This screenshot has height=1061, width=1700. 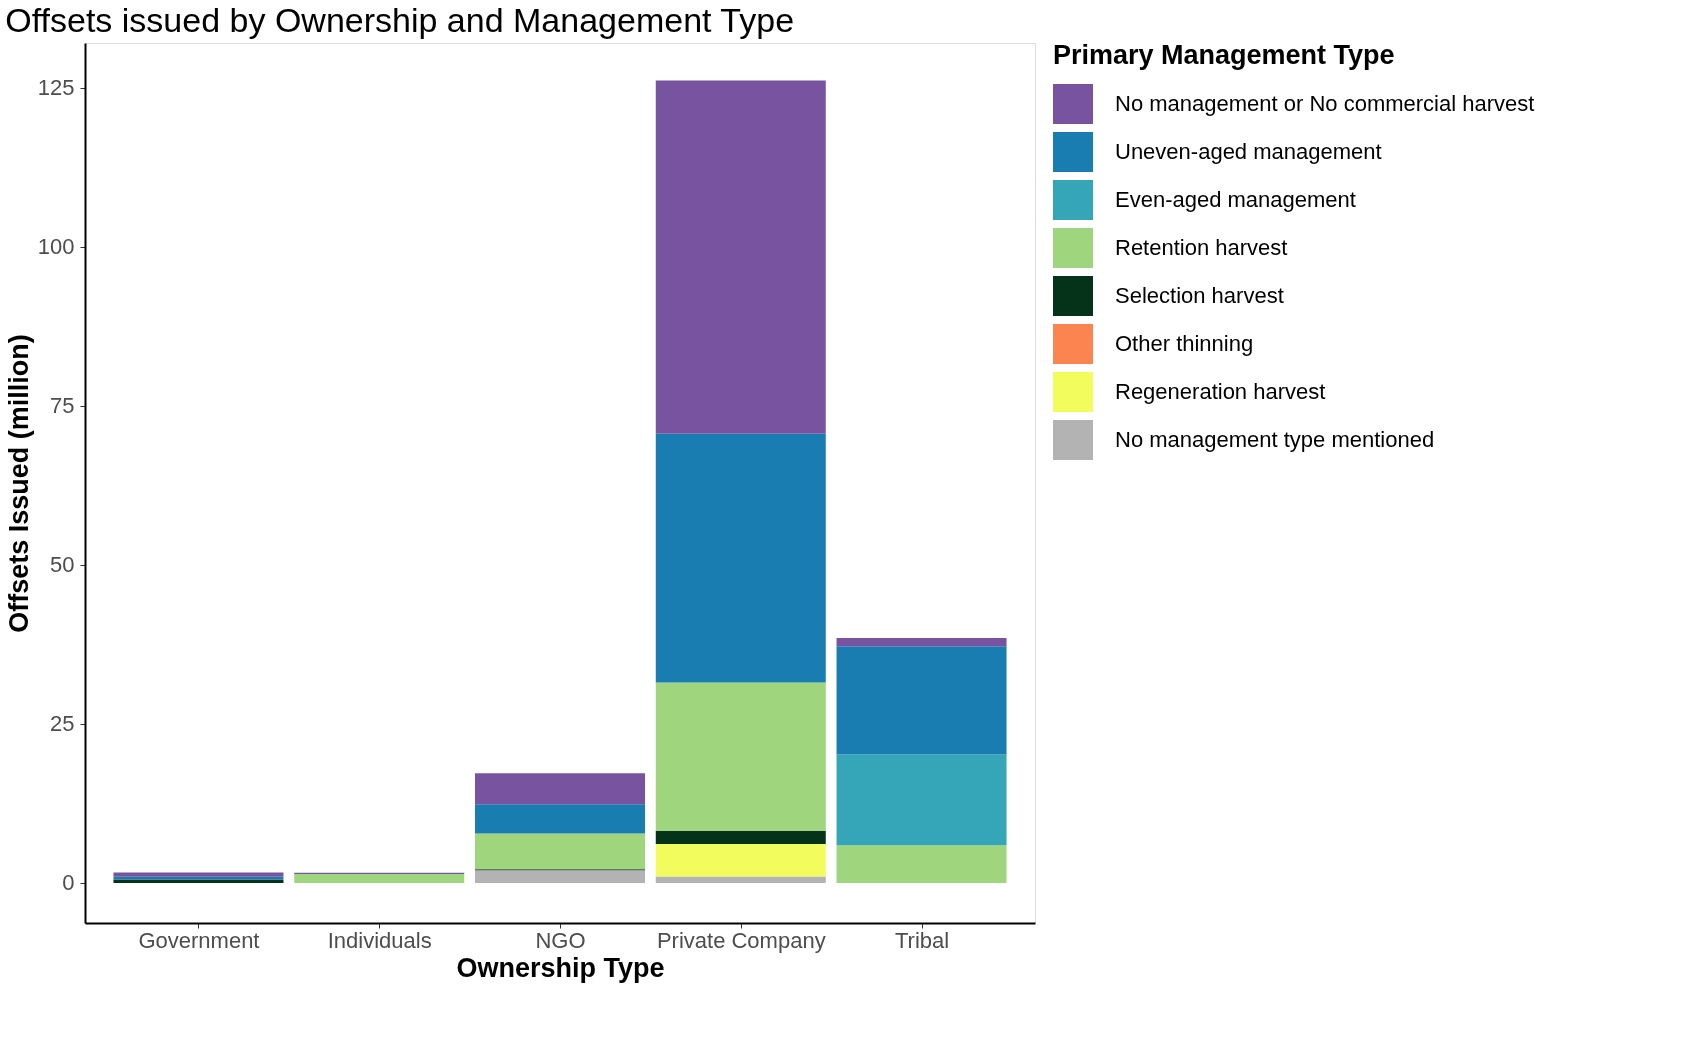 I want to click on legend-label: No management or No commercial harvest, so click(x=1325, y=103).